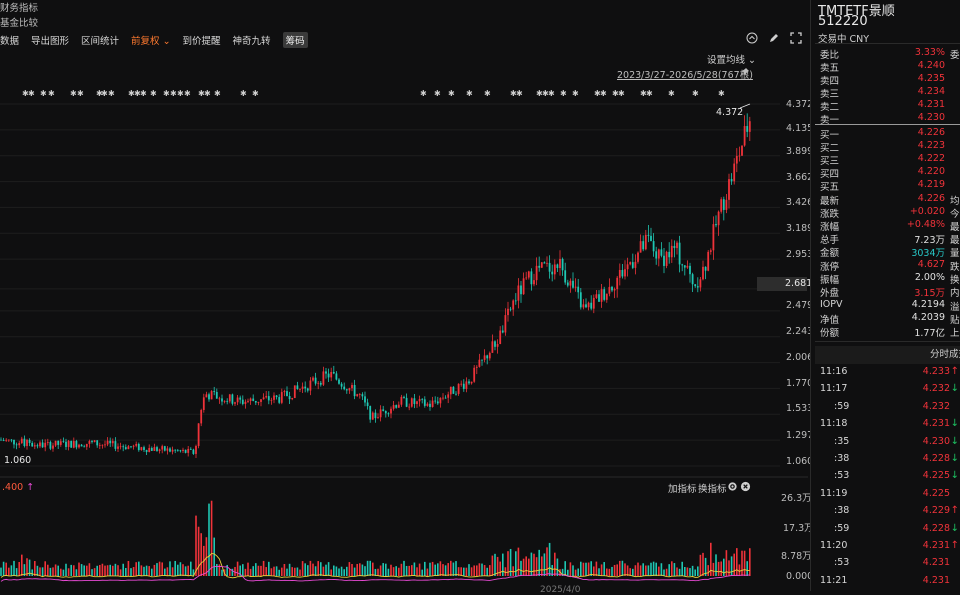 The height and width of the screenshot is (595, 960). What do you see at coordinates (928, 253) in the screenshot?
I see `quote-row-value: 3034万` at bounding box center [928, 253].